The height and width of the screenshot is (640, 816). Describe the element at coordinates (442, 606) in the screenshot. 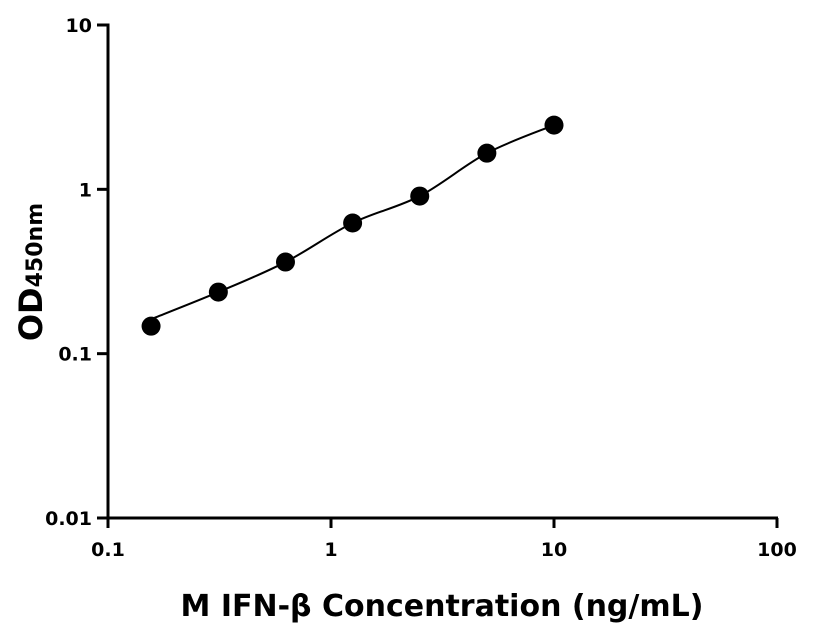

I see `x-axis-label: M IFN-β Concentration (ng/mL)` at that location.